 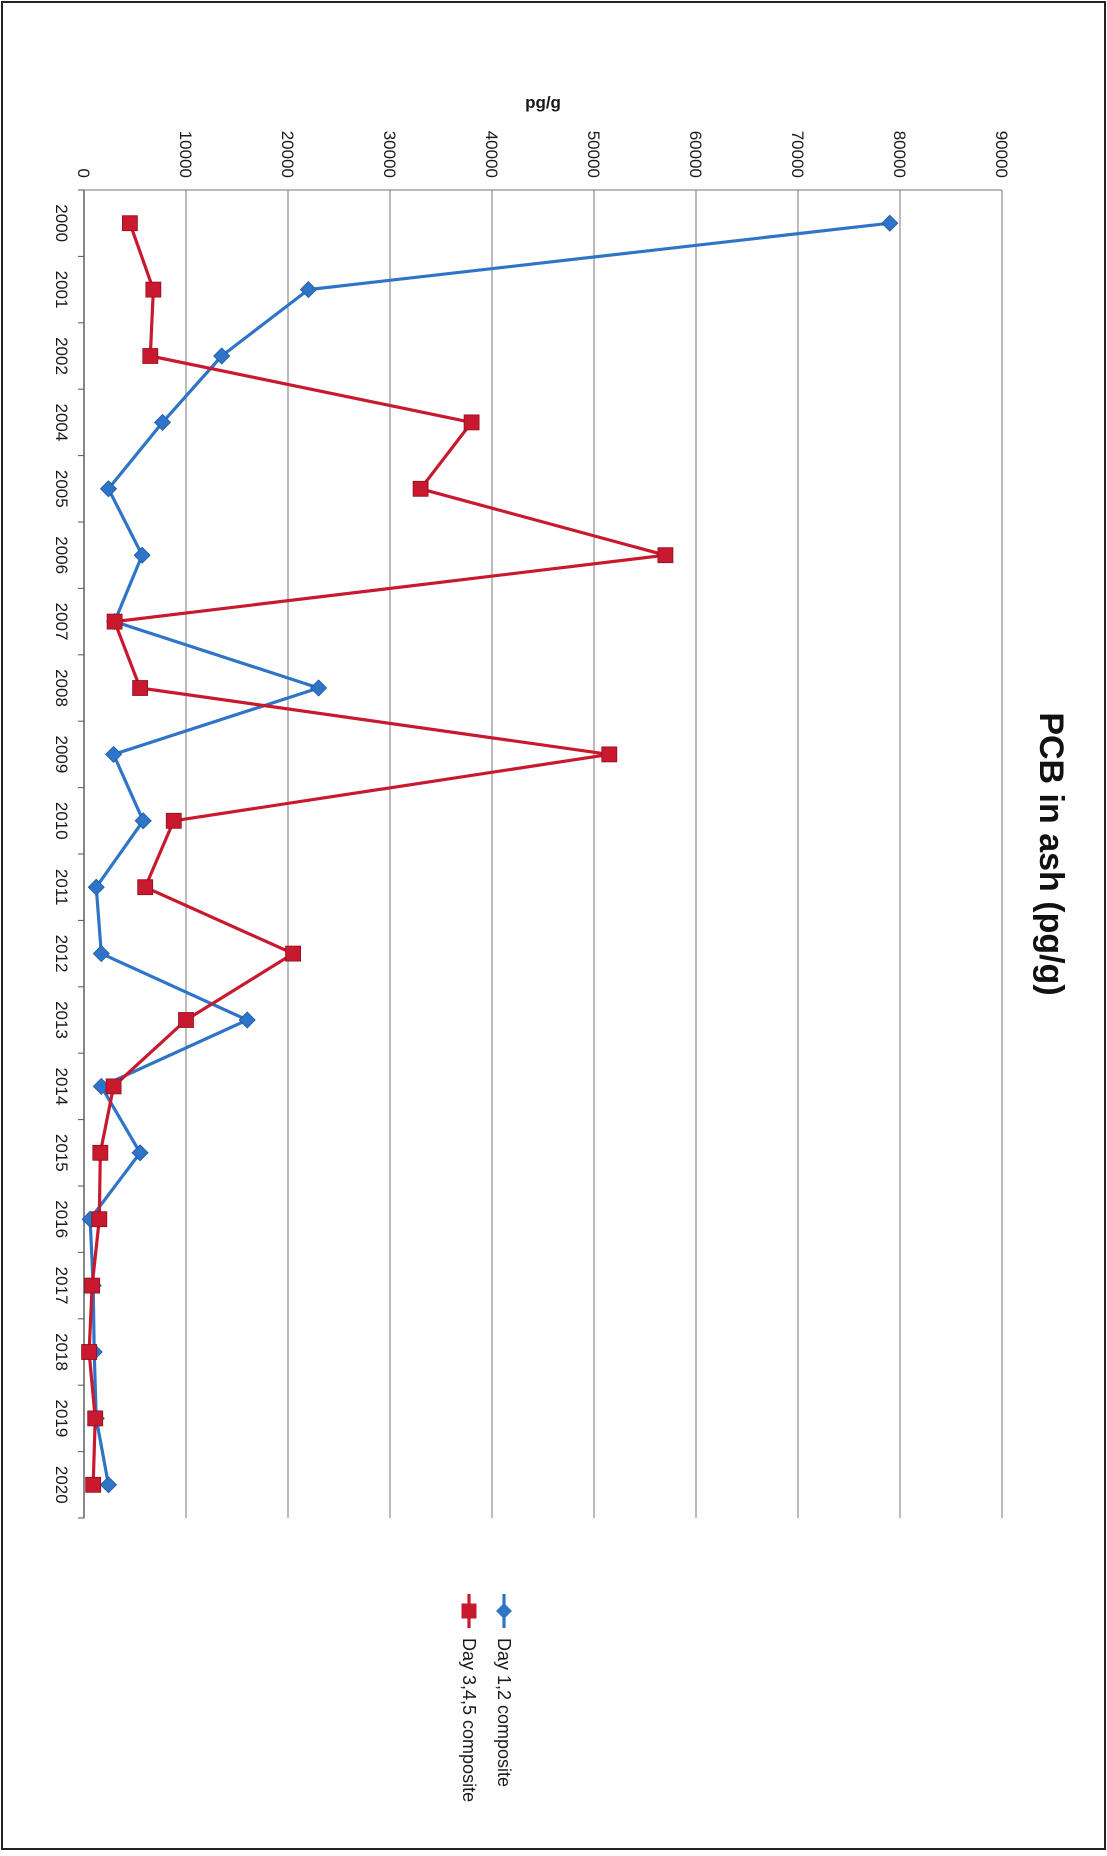 What do you see at coordinates (695, 154) in the screenshot?
I see `y-tick-label: 60000` at bounding box center [695, 154].